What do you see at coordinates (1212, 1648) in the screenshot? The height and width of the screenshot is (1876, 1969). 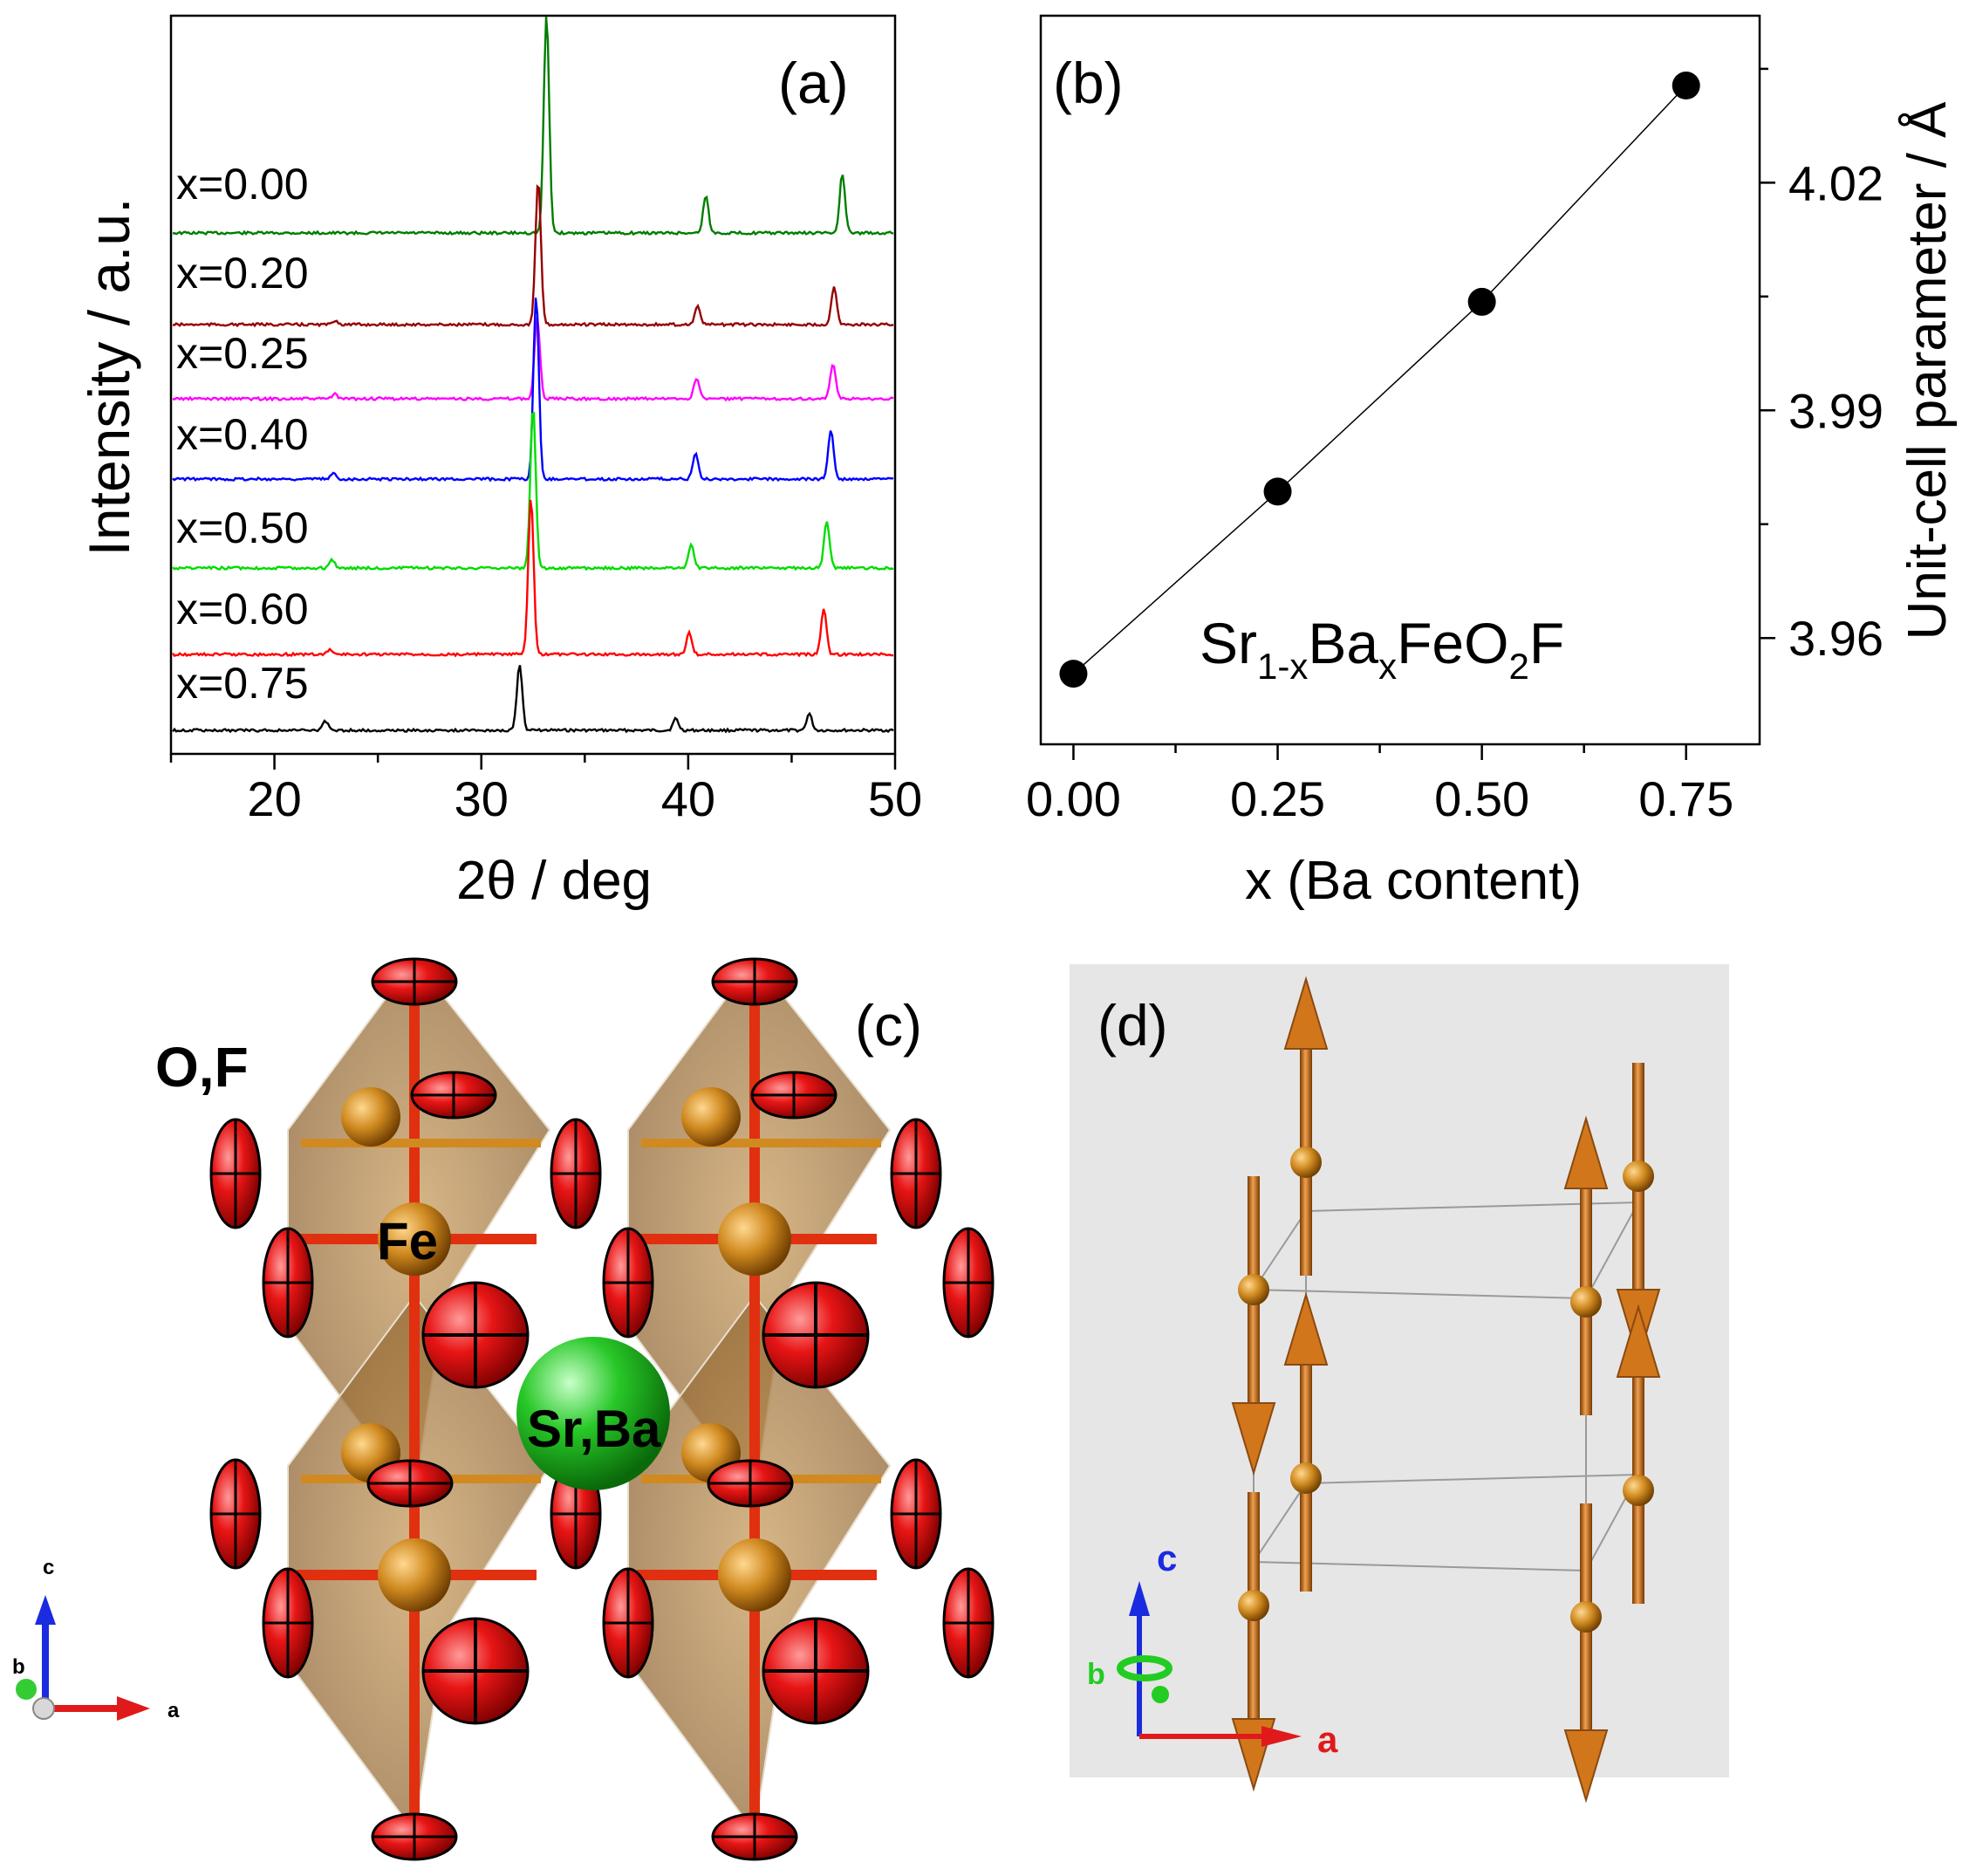 I see `panel-d-axes-triad: c a b` at bounding box center [1212, 1648].